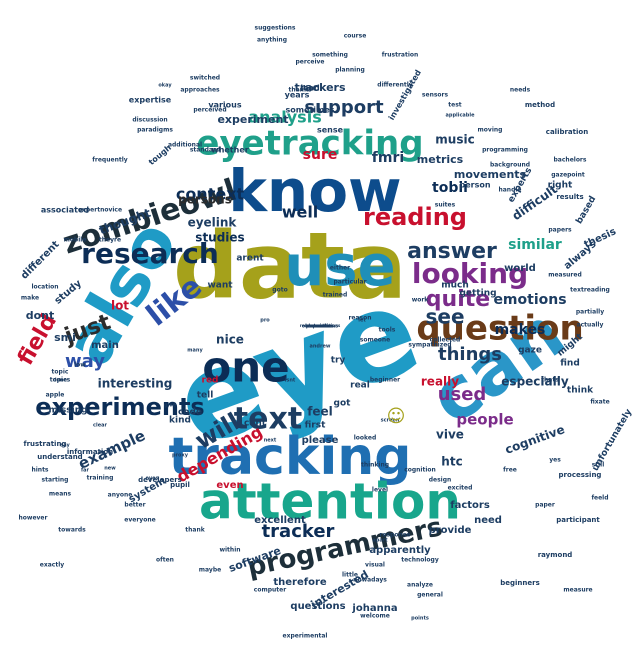  I want to click on word-looking: looking, so click(470, 273).